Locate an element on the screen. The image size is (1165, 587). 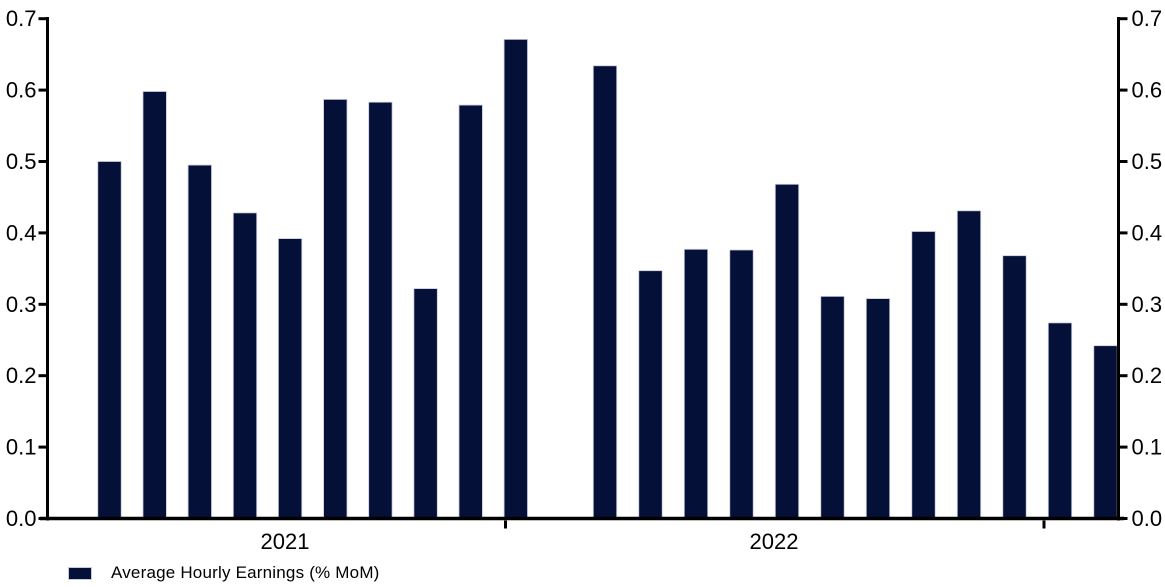
y-tick-label-left: 0.2 is located at coordinates (21, 375).